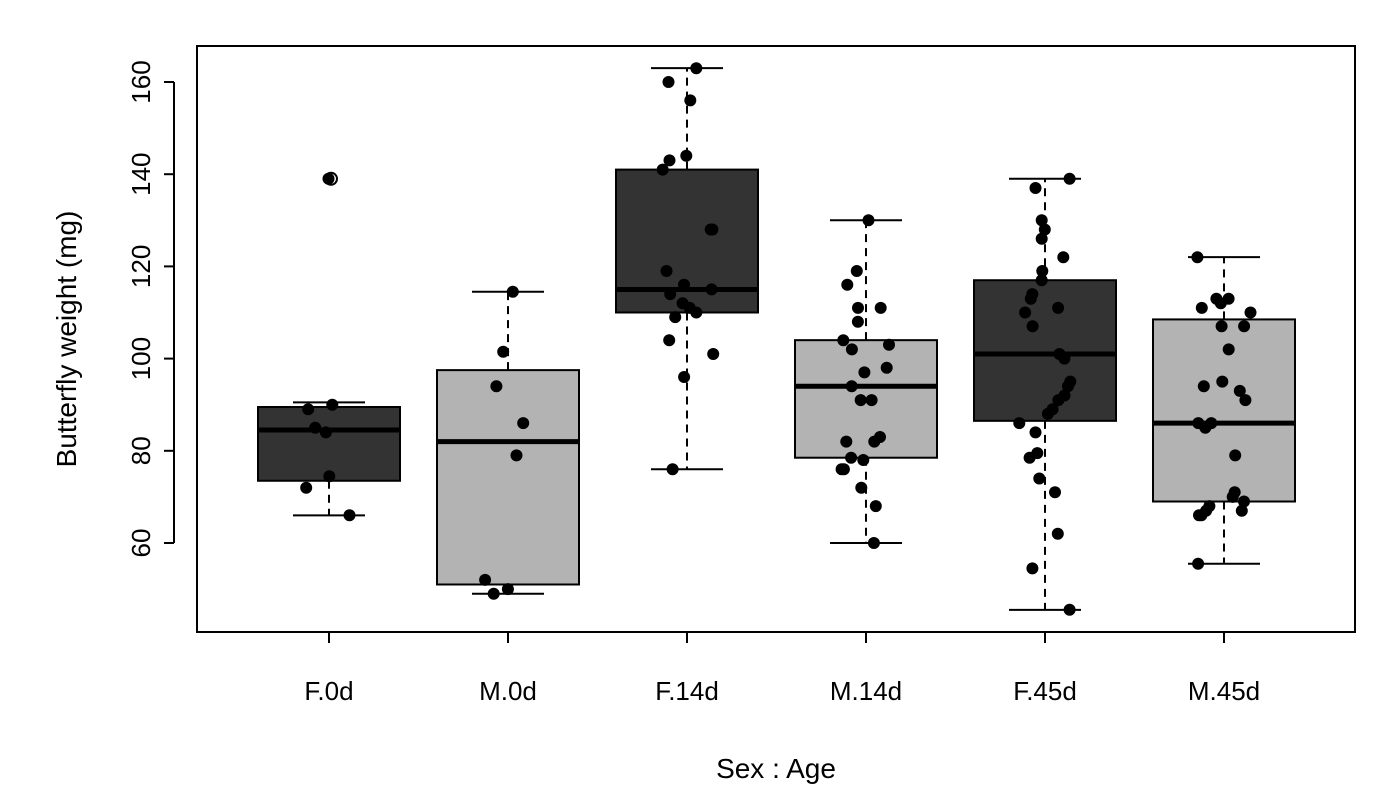 Image resolution: width=1388 pixels, height=807 pixels. I want to click on y-axis-title: Butterfly weight (mg), so click(66, 339).